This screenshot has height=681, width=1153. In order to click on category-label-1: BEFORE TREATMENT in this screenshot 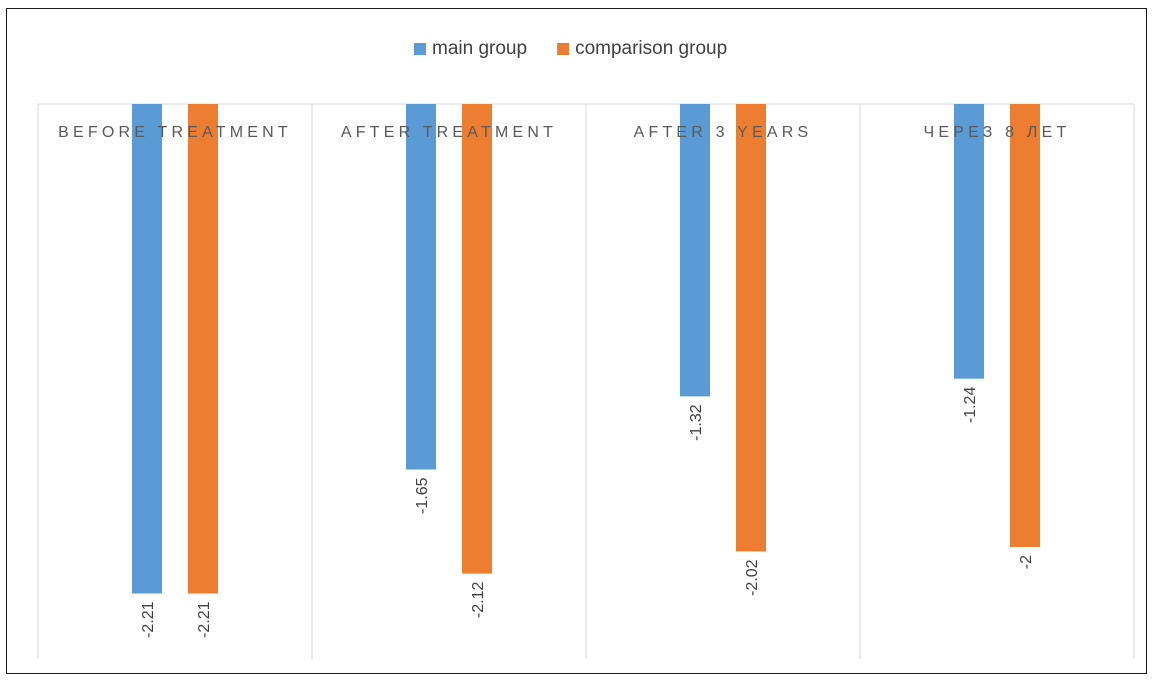, I will do `click(175, 132)`.